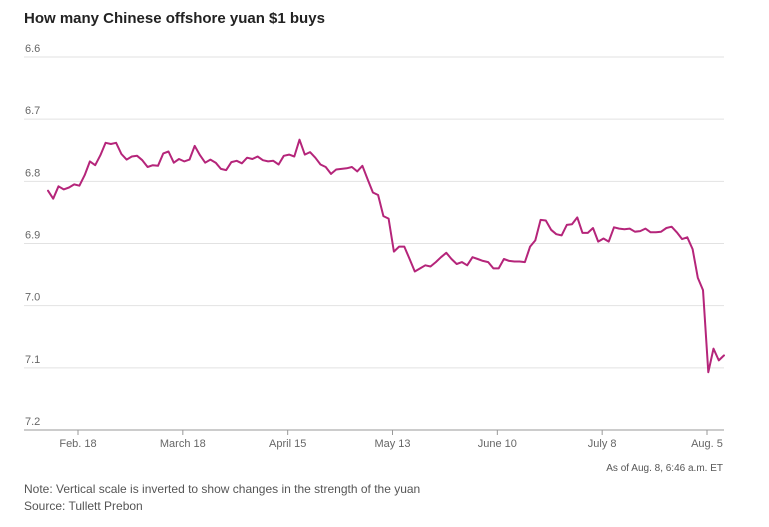  What do you see at coordinates (32, 173) in the screenshot?
I see `y-tick-label: 6.8` at bounding box center [32, 173].